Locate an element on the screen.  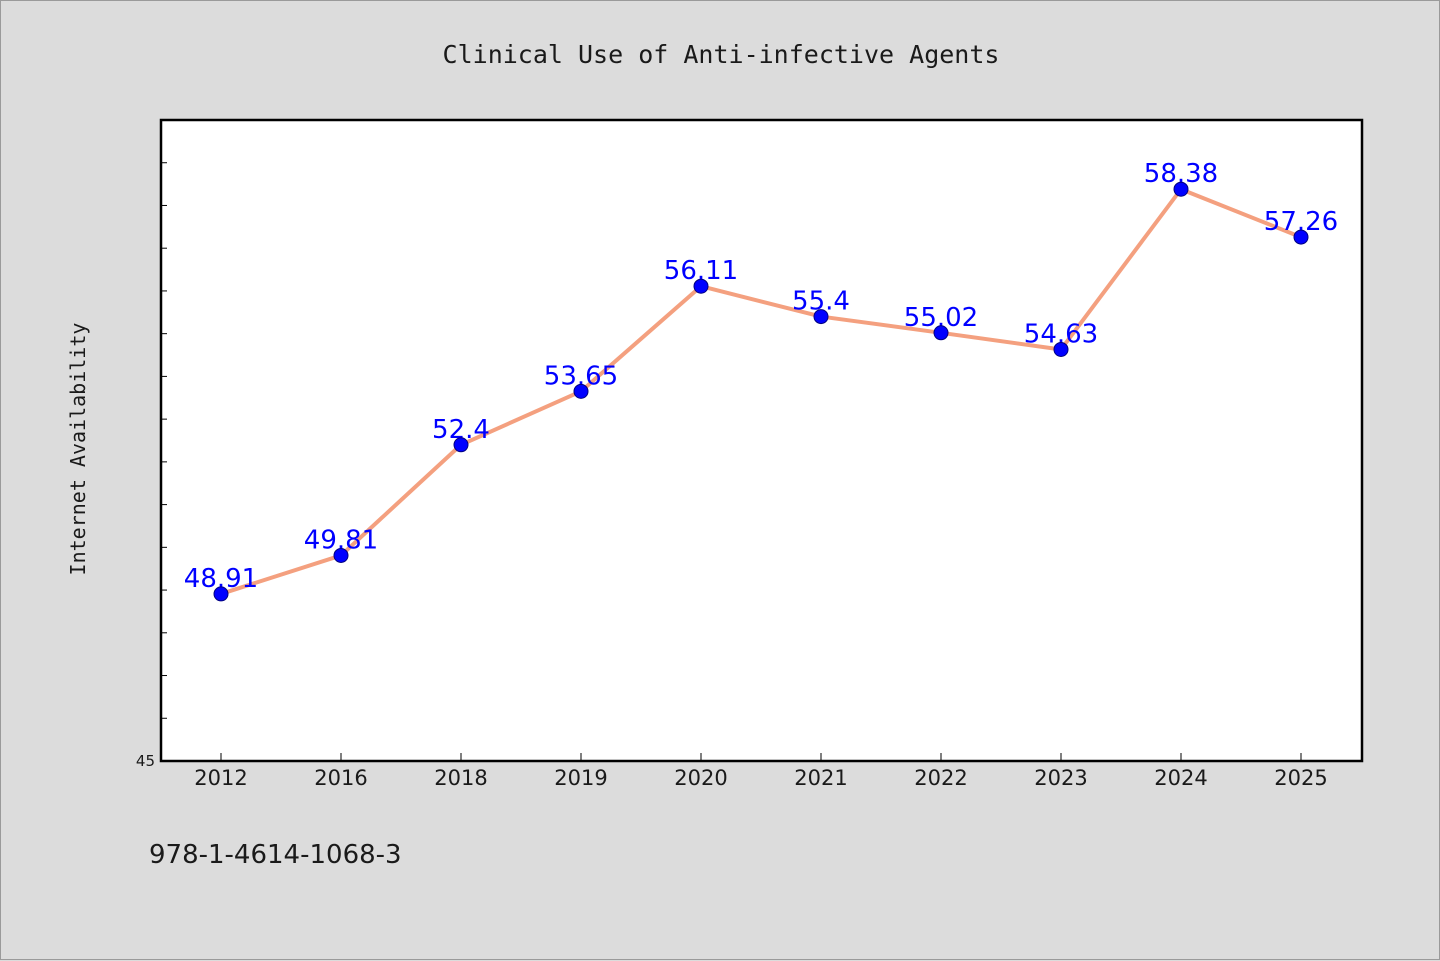
x-tick-label: 2023 is located at coordinates (1060, 778).